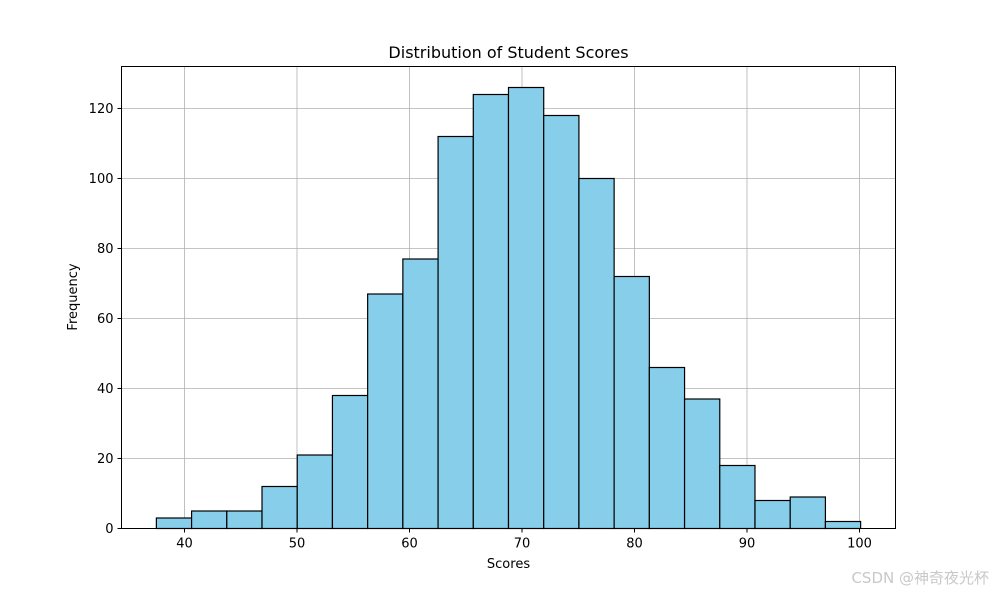 The height and width of the screenshot is (594, 993). What do you see at coordinates (409, 544) in the screenshot?
I see `x-tick-label: 60` at bounding box center [409, 544].